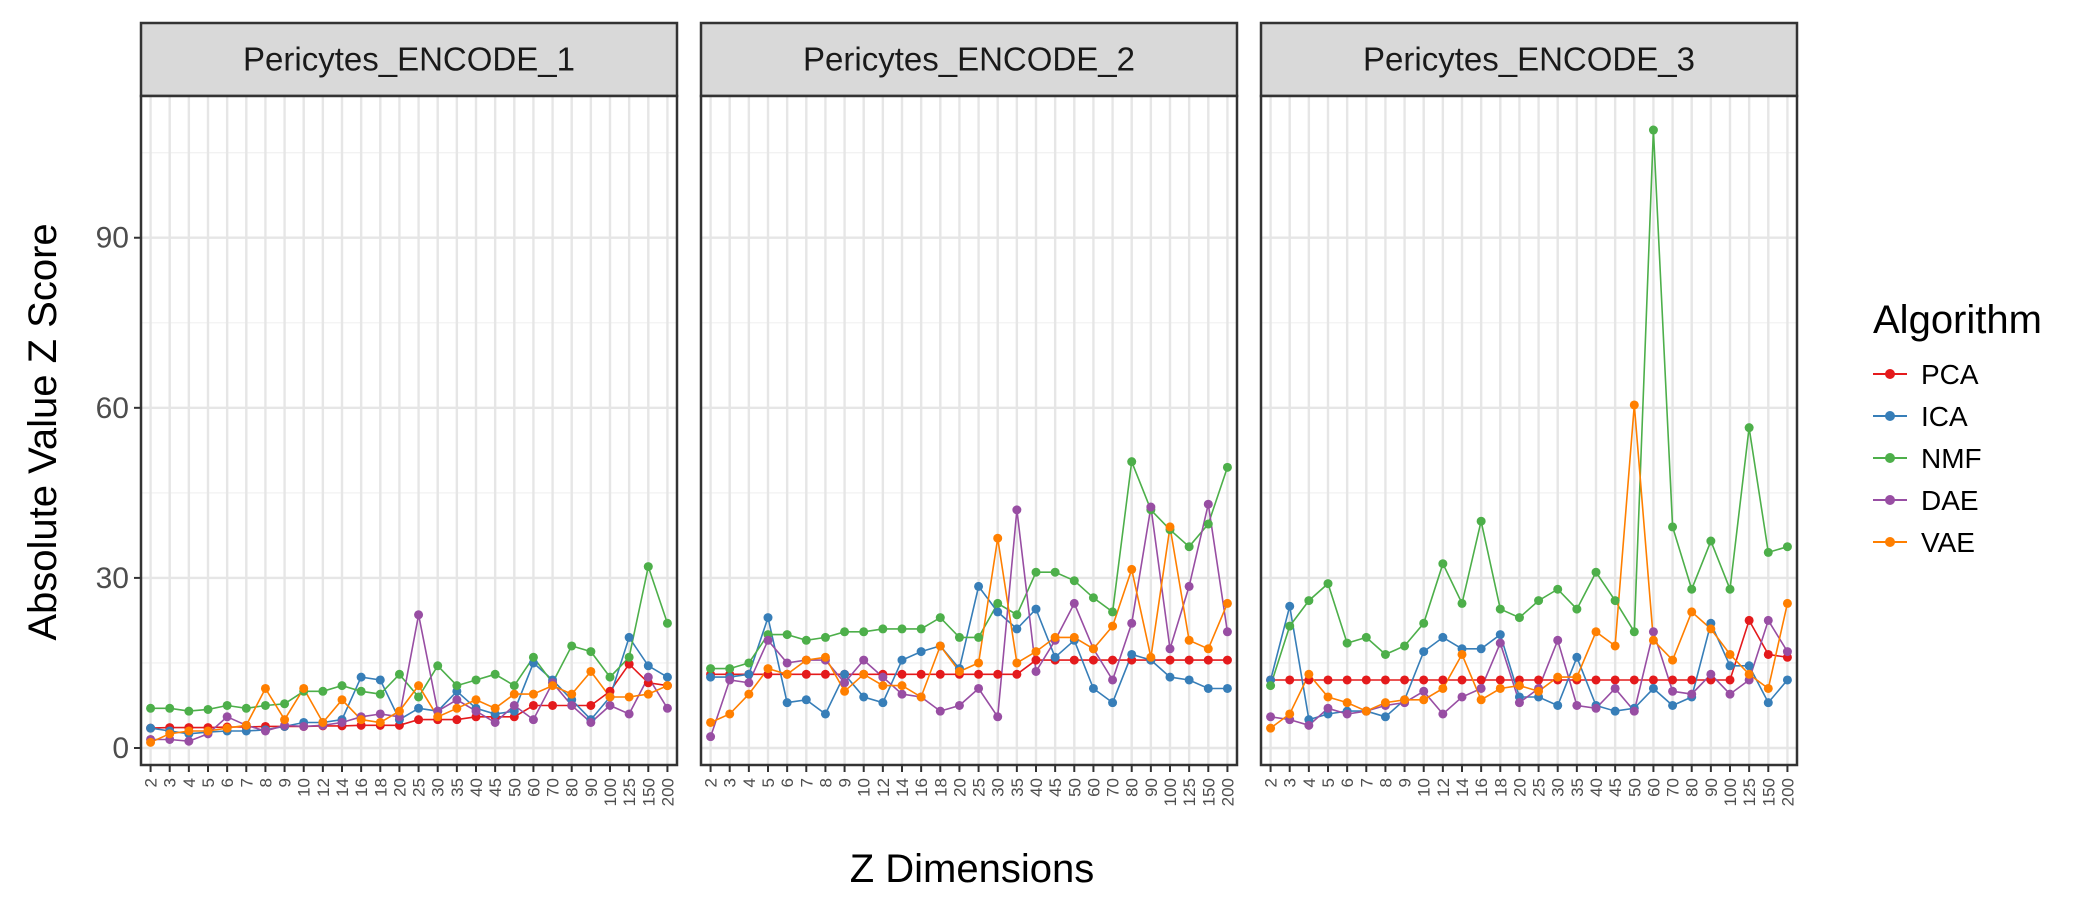  Describe the element at coordinates (711, 782) in the screenshot. I see `x-tick-label: 2` at that location.